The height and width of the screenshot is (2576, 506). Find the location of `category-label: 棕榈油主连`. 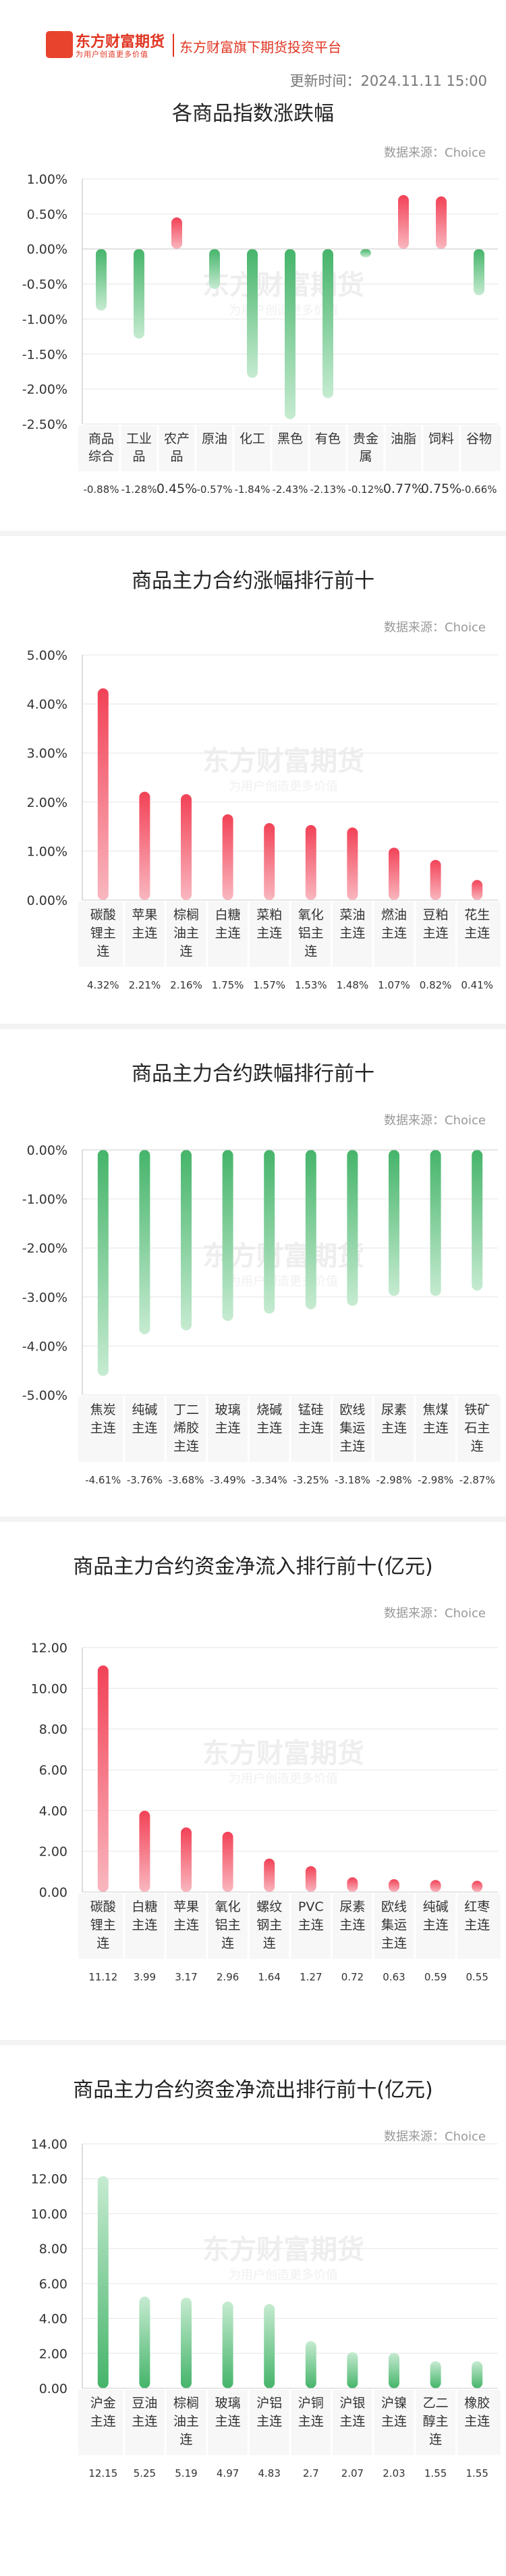

category-label: 棕榈油主连 is located at coordinates (186, 933).